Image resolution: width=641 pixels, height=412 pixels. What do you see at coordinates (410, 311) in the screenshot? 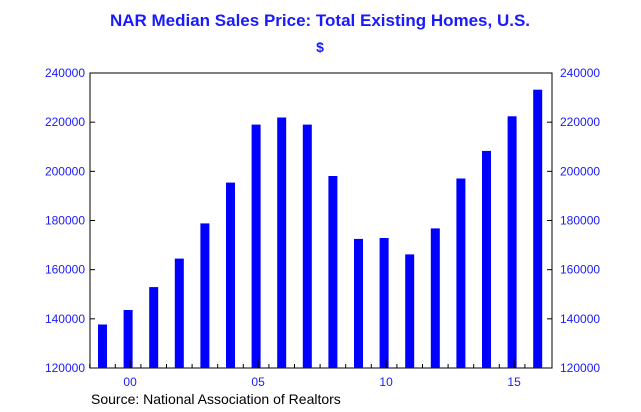
I see `bar-2011` at bounding box center [410, 311].